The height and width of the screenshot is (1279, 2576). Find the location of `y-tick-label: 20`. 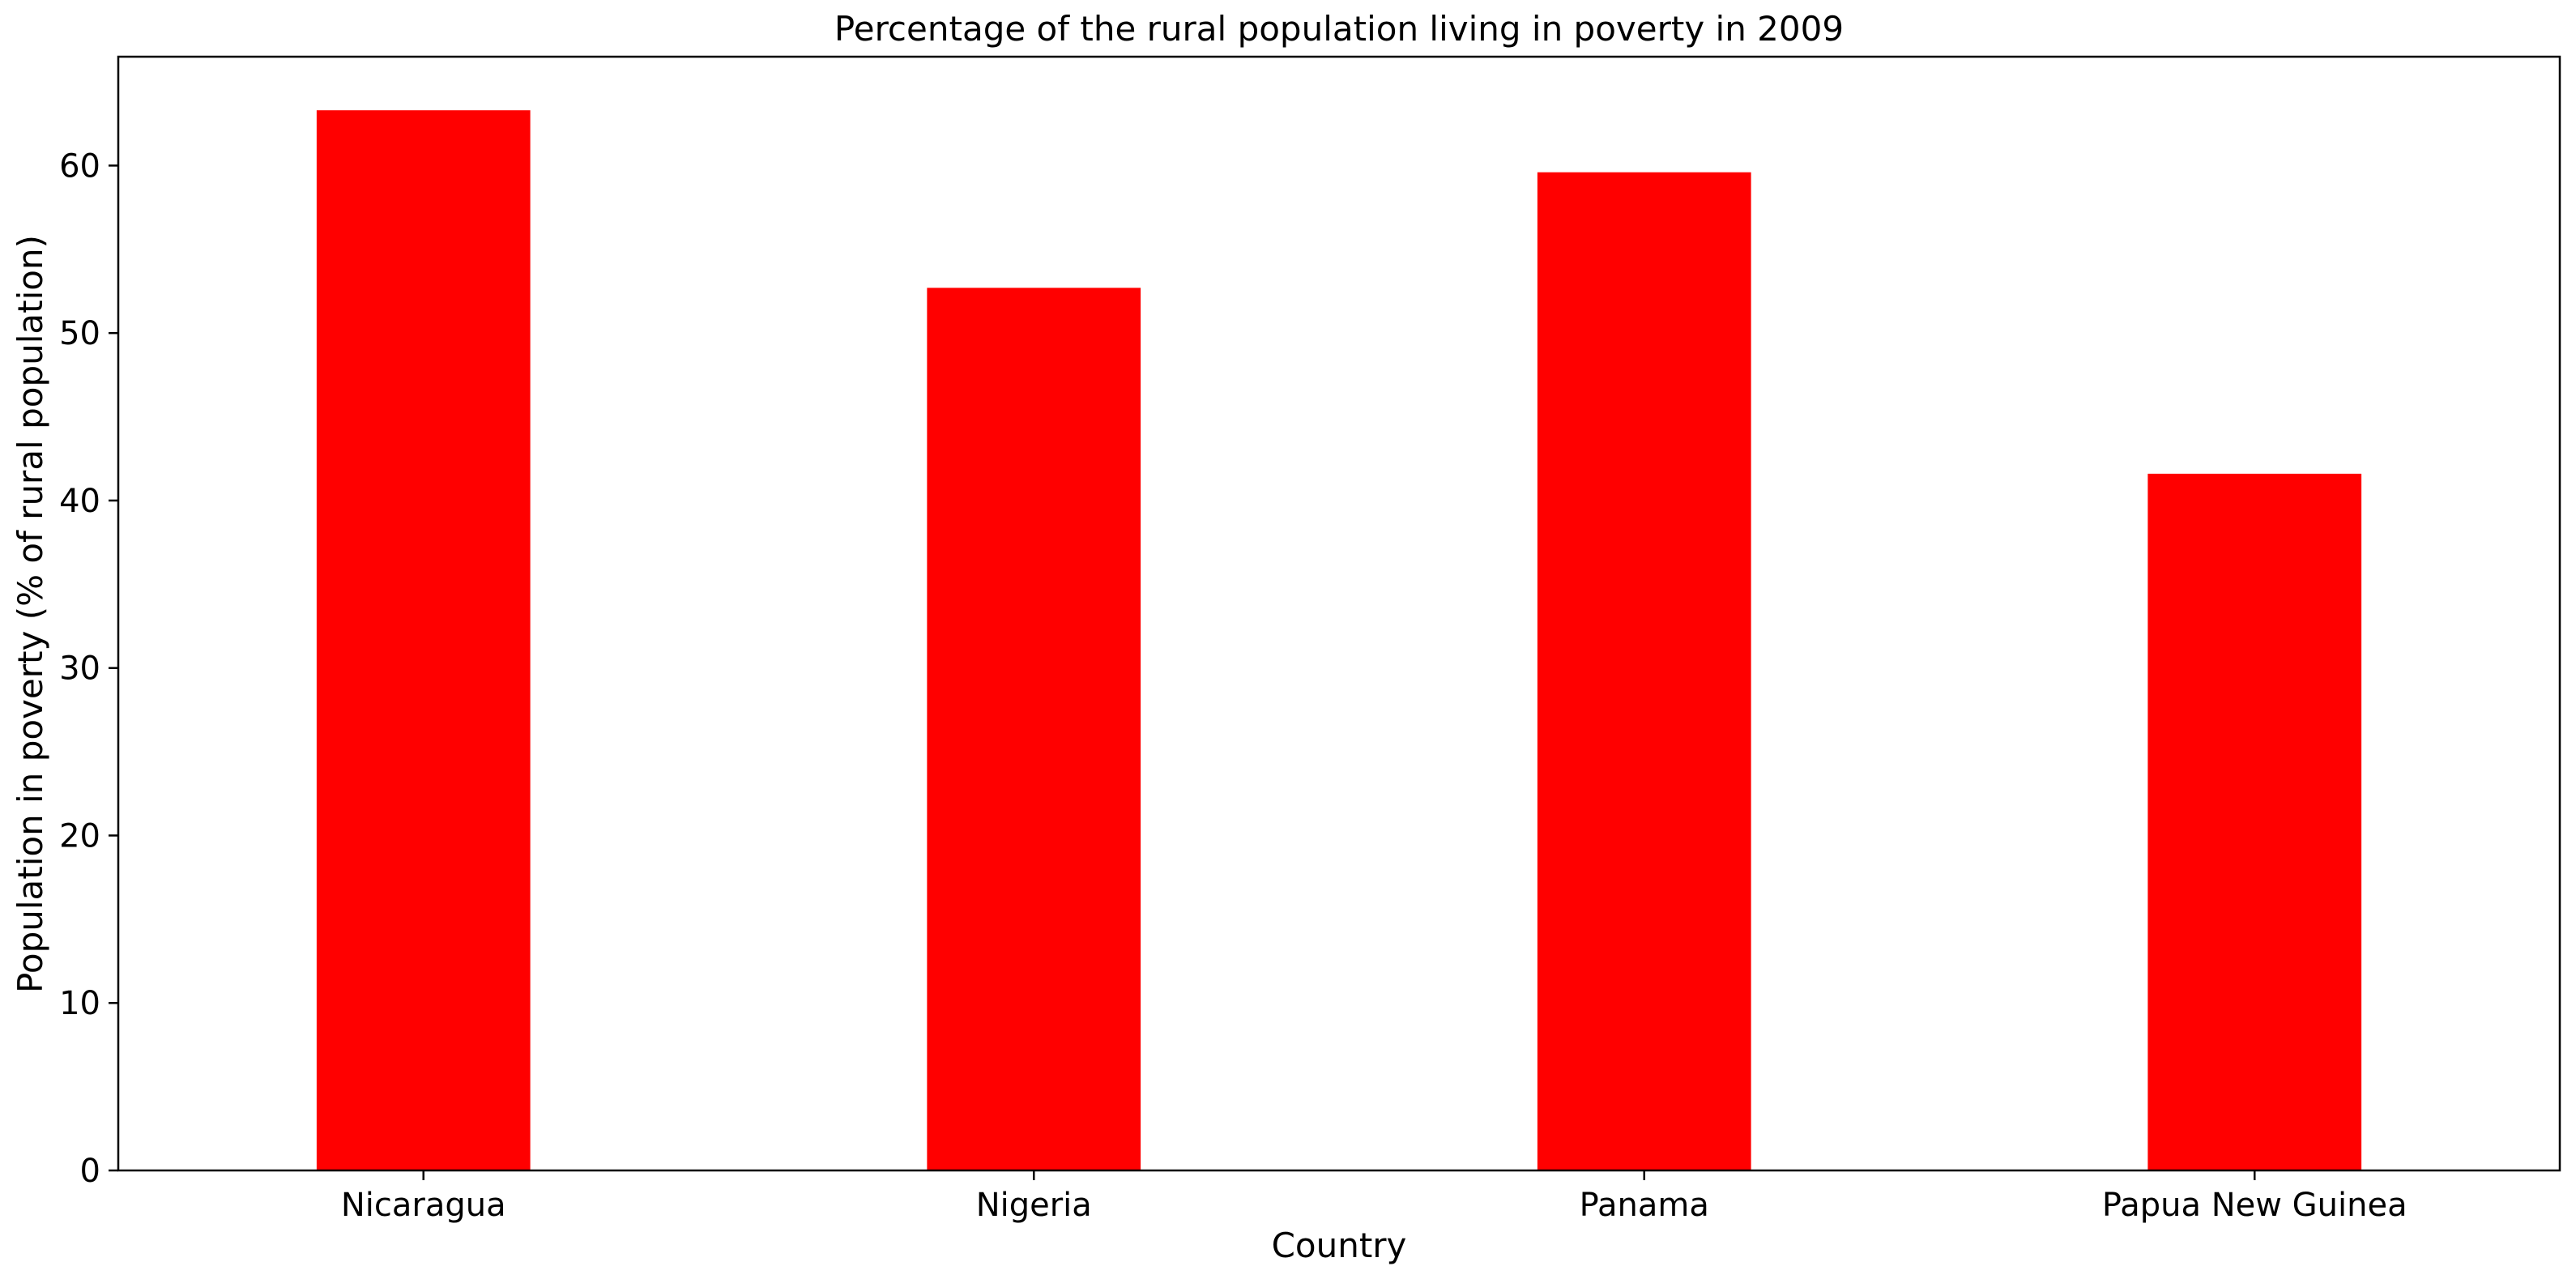

y-tick-label: 20 is located at coordinates (79, 836).